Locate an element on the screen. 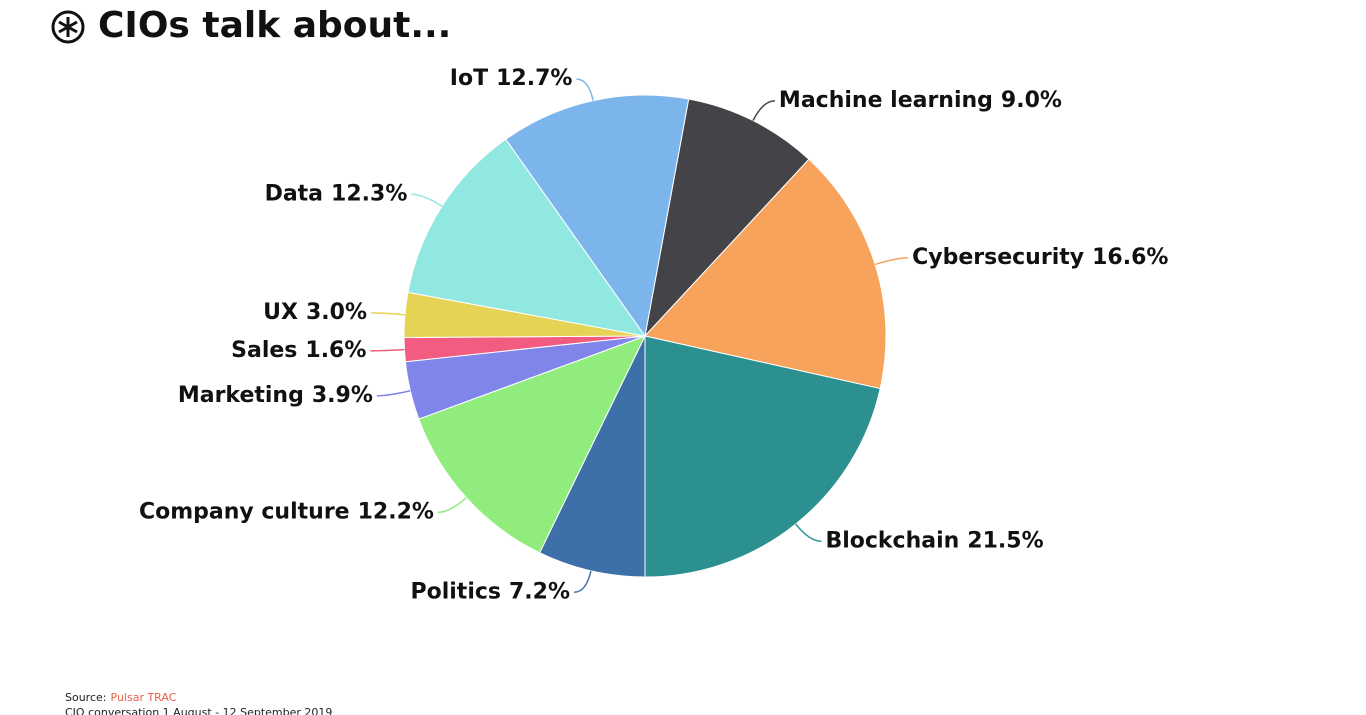  label-value: 3.9% is located at coordinates (342, 395).